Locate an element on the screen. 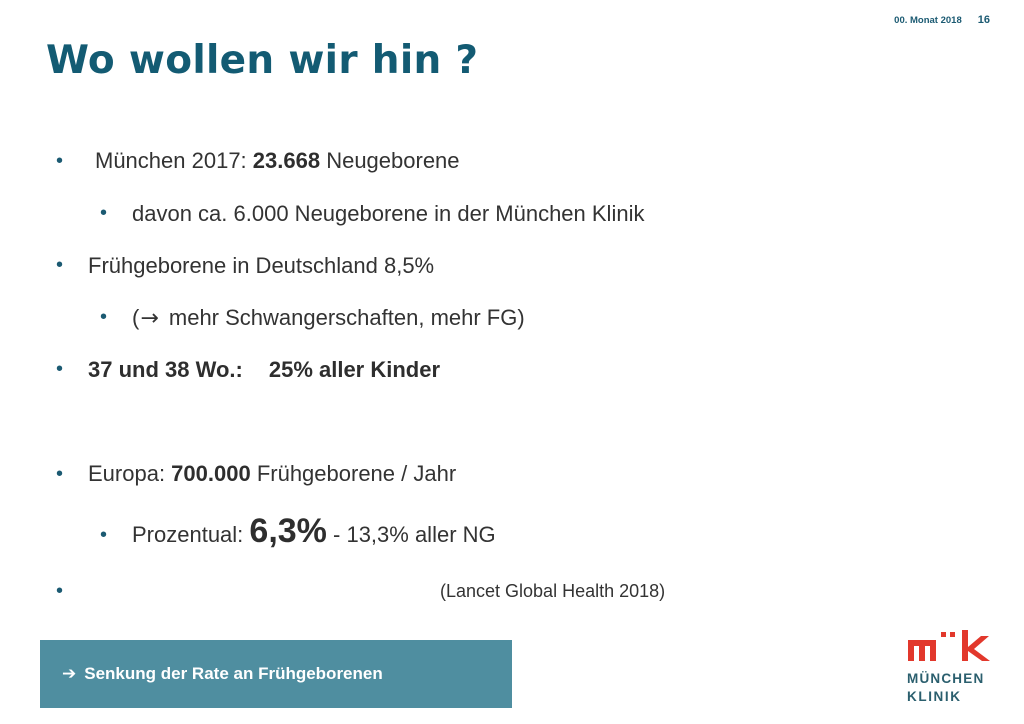 Image resolution: width=1024 pixels, height=724 pixels. bullet-text: München 2017: is located at coordinates (174, 160).